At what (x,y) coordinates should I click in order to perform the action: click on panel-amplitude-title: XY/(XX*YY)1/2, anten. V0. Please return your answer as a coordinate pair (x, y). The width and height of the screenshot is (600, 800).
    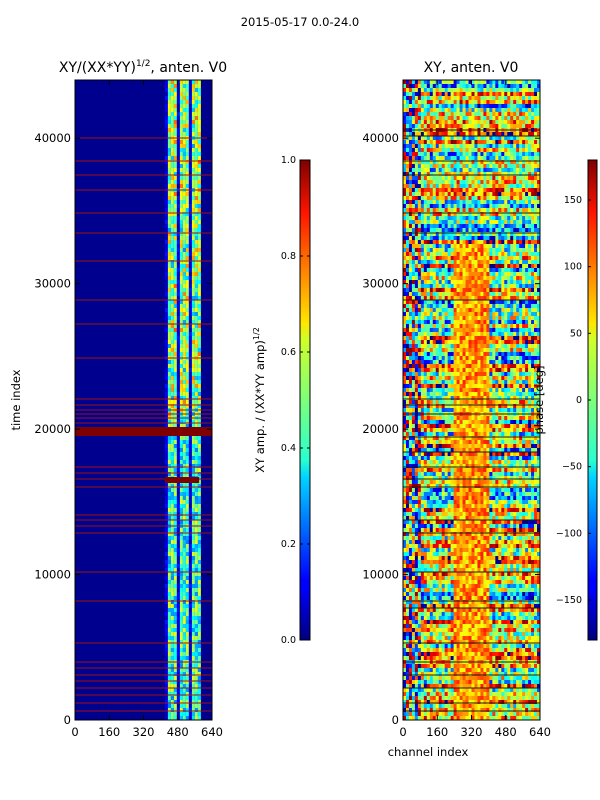
    Looking at the image, I should click on (143, 67).